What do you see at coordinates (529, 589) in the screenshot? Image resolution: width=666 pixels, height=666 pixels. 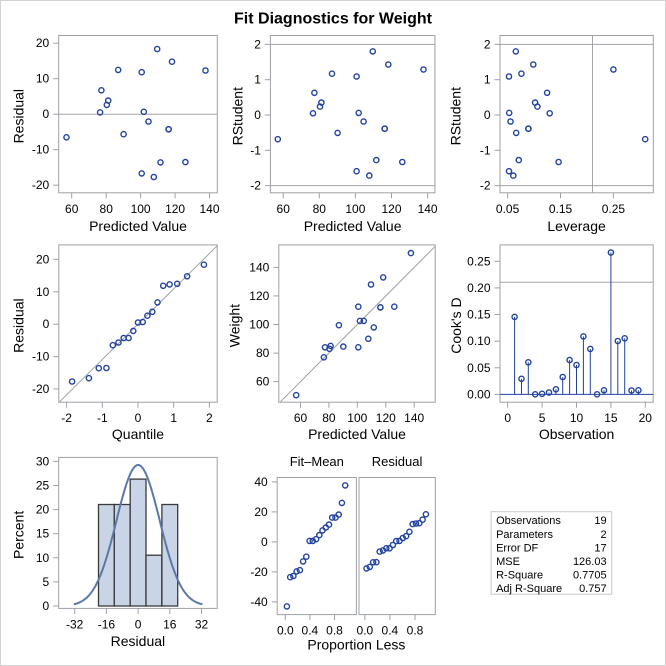 I see `svg-text: Adj R-Square` at bounding box center [529, 589].